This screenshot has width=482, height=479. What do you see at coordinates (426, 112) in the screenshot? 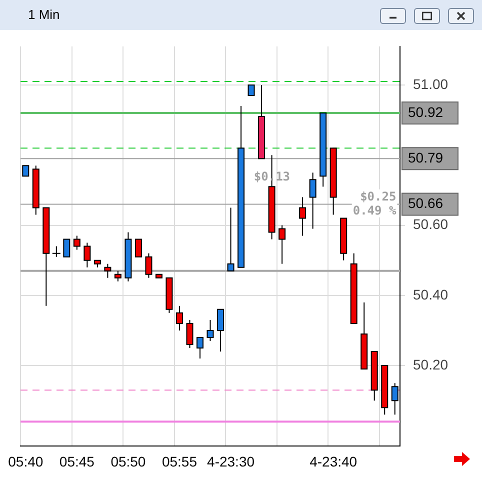
I see `ref-line-label: 50.92` at bounding box center [426, 112].